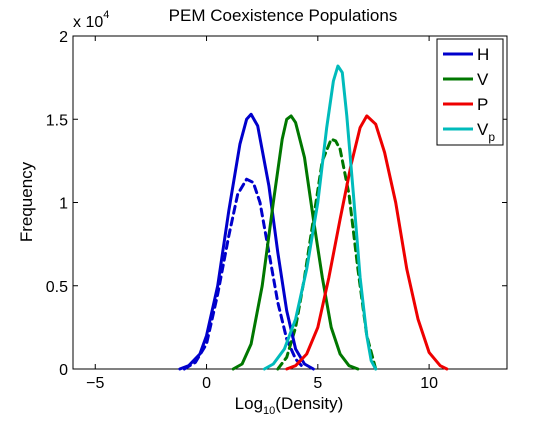 Image resolution: width=560 pixels, height=425 pixels. Describe the element at coordinates (483, 54) in the screenshot. I see `legend-label-h: H` at that location.